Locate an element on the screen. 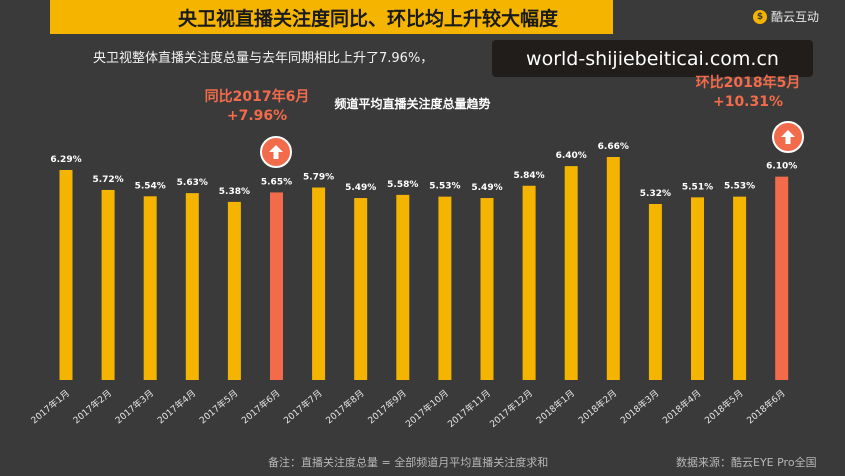  callout-mom-value: +10.31% is located at coordinates (748, 102).